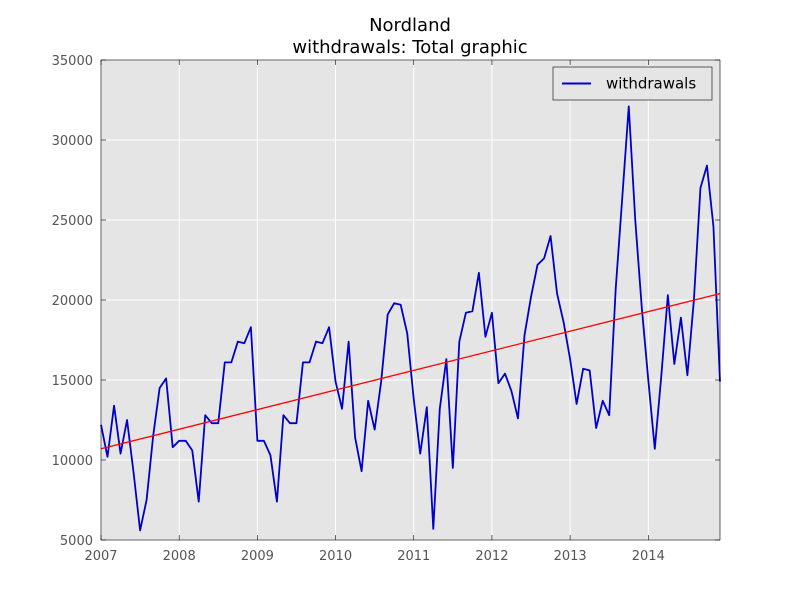  Describe the element at coordinates (335, 556) in the screenshot. I see `x-tick-label: 2010` at that location.